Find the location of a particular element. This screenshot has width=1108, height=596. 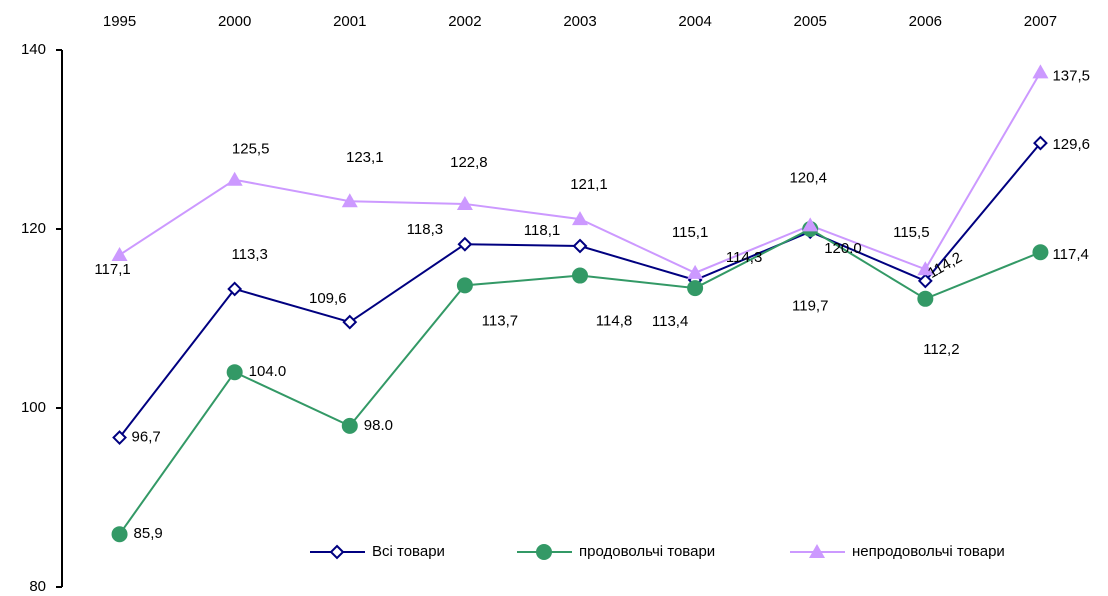

legend-label: продовольчі товари is located at coordinates (647, 551).